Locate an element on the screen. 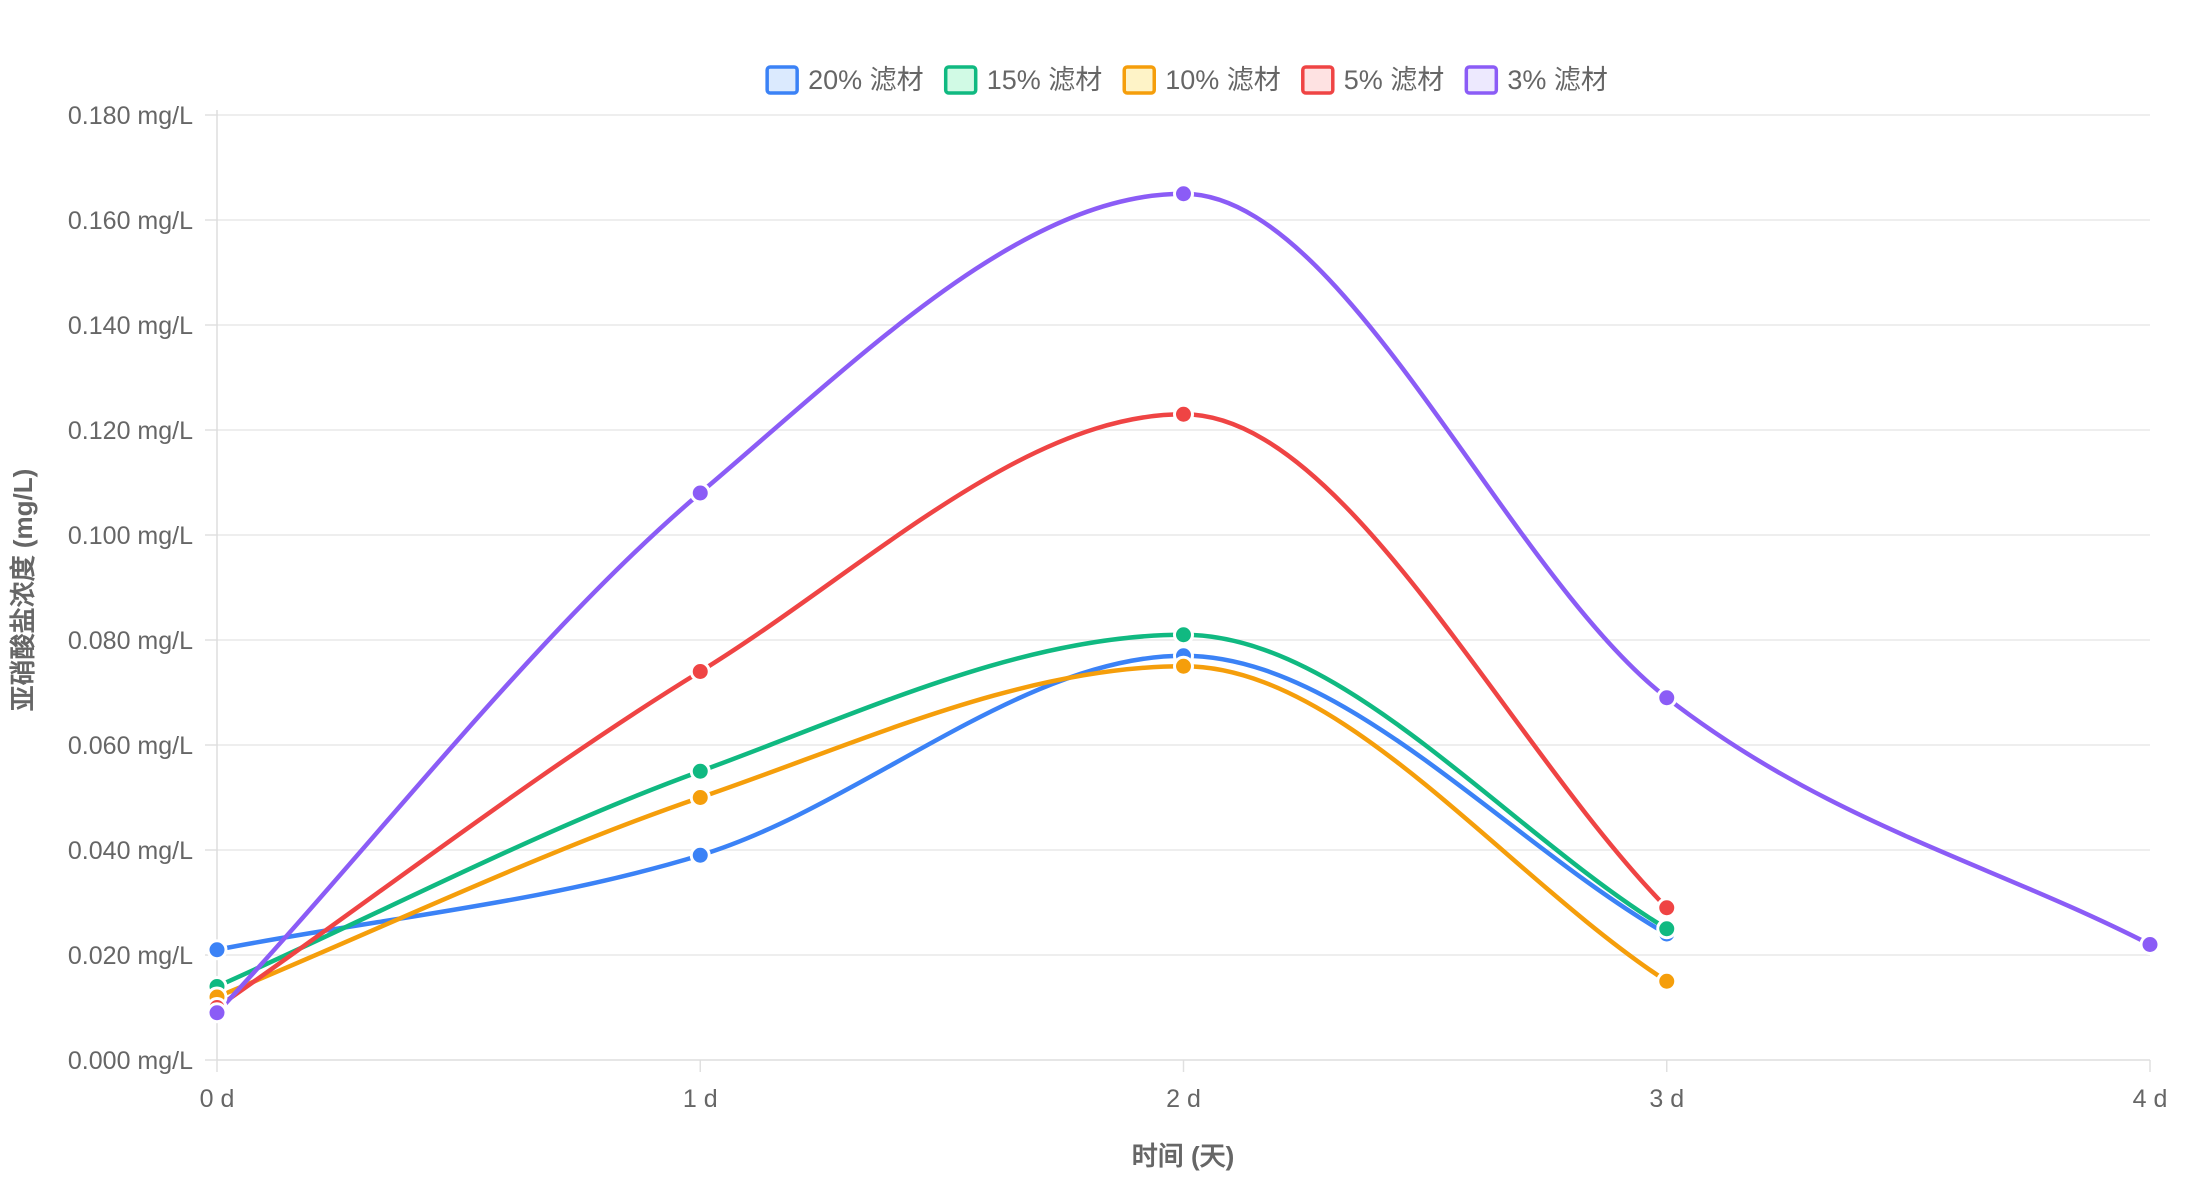  legend-item: 10% 滤材 is located at coordinates (1201, 80).